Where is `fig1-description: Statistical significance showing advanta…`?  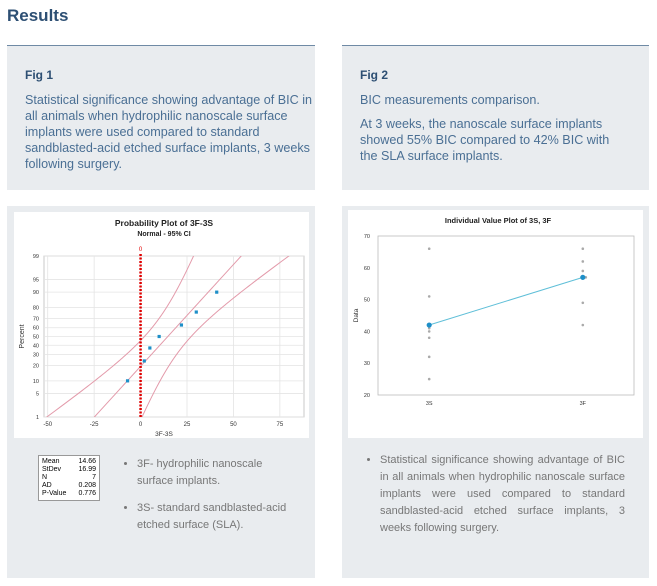
fig1-description: Statistical significance showing advanta… is located at coordinates (169, 132).